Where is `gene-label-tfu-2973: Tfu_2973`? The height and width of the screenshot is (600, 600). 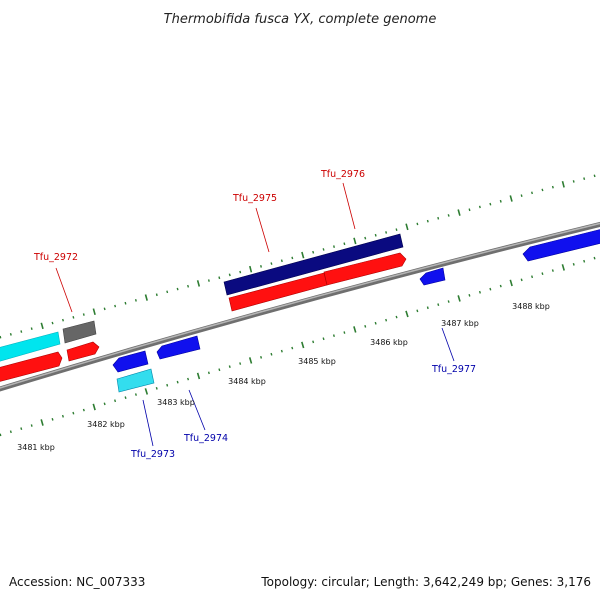
gene-label-tfu-2973: Tfu_2973 is located at coordinates (152, 454).